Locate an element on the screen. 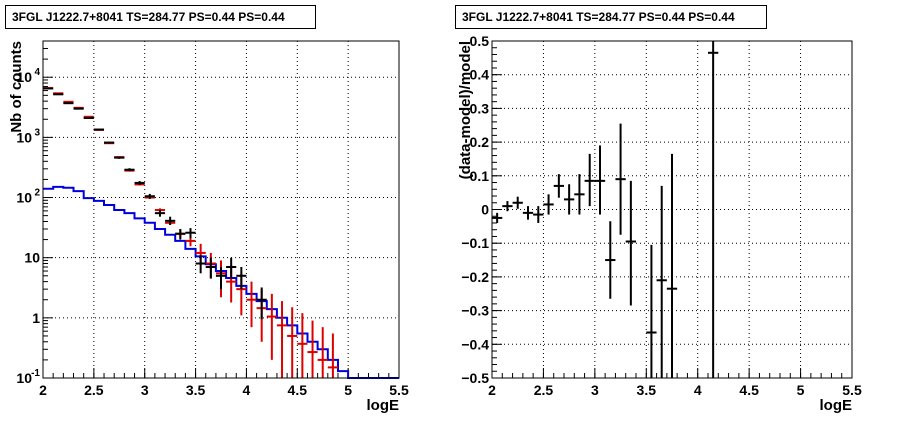  y-tick-label: 0.5 is located at coordinates (480, 41).